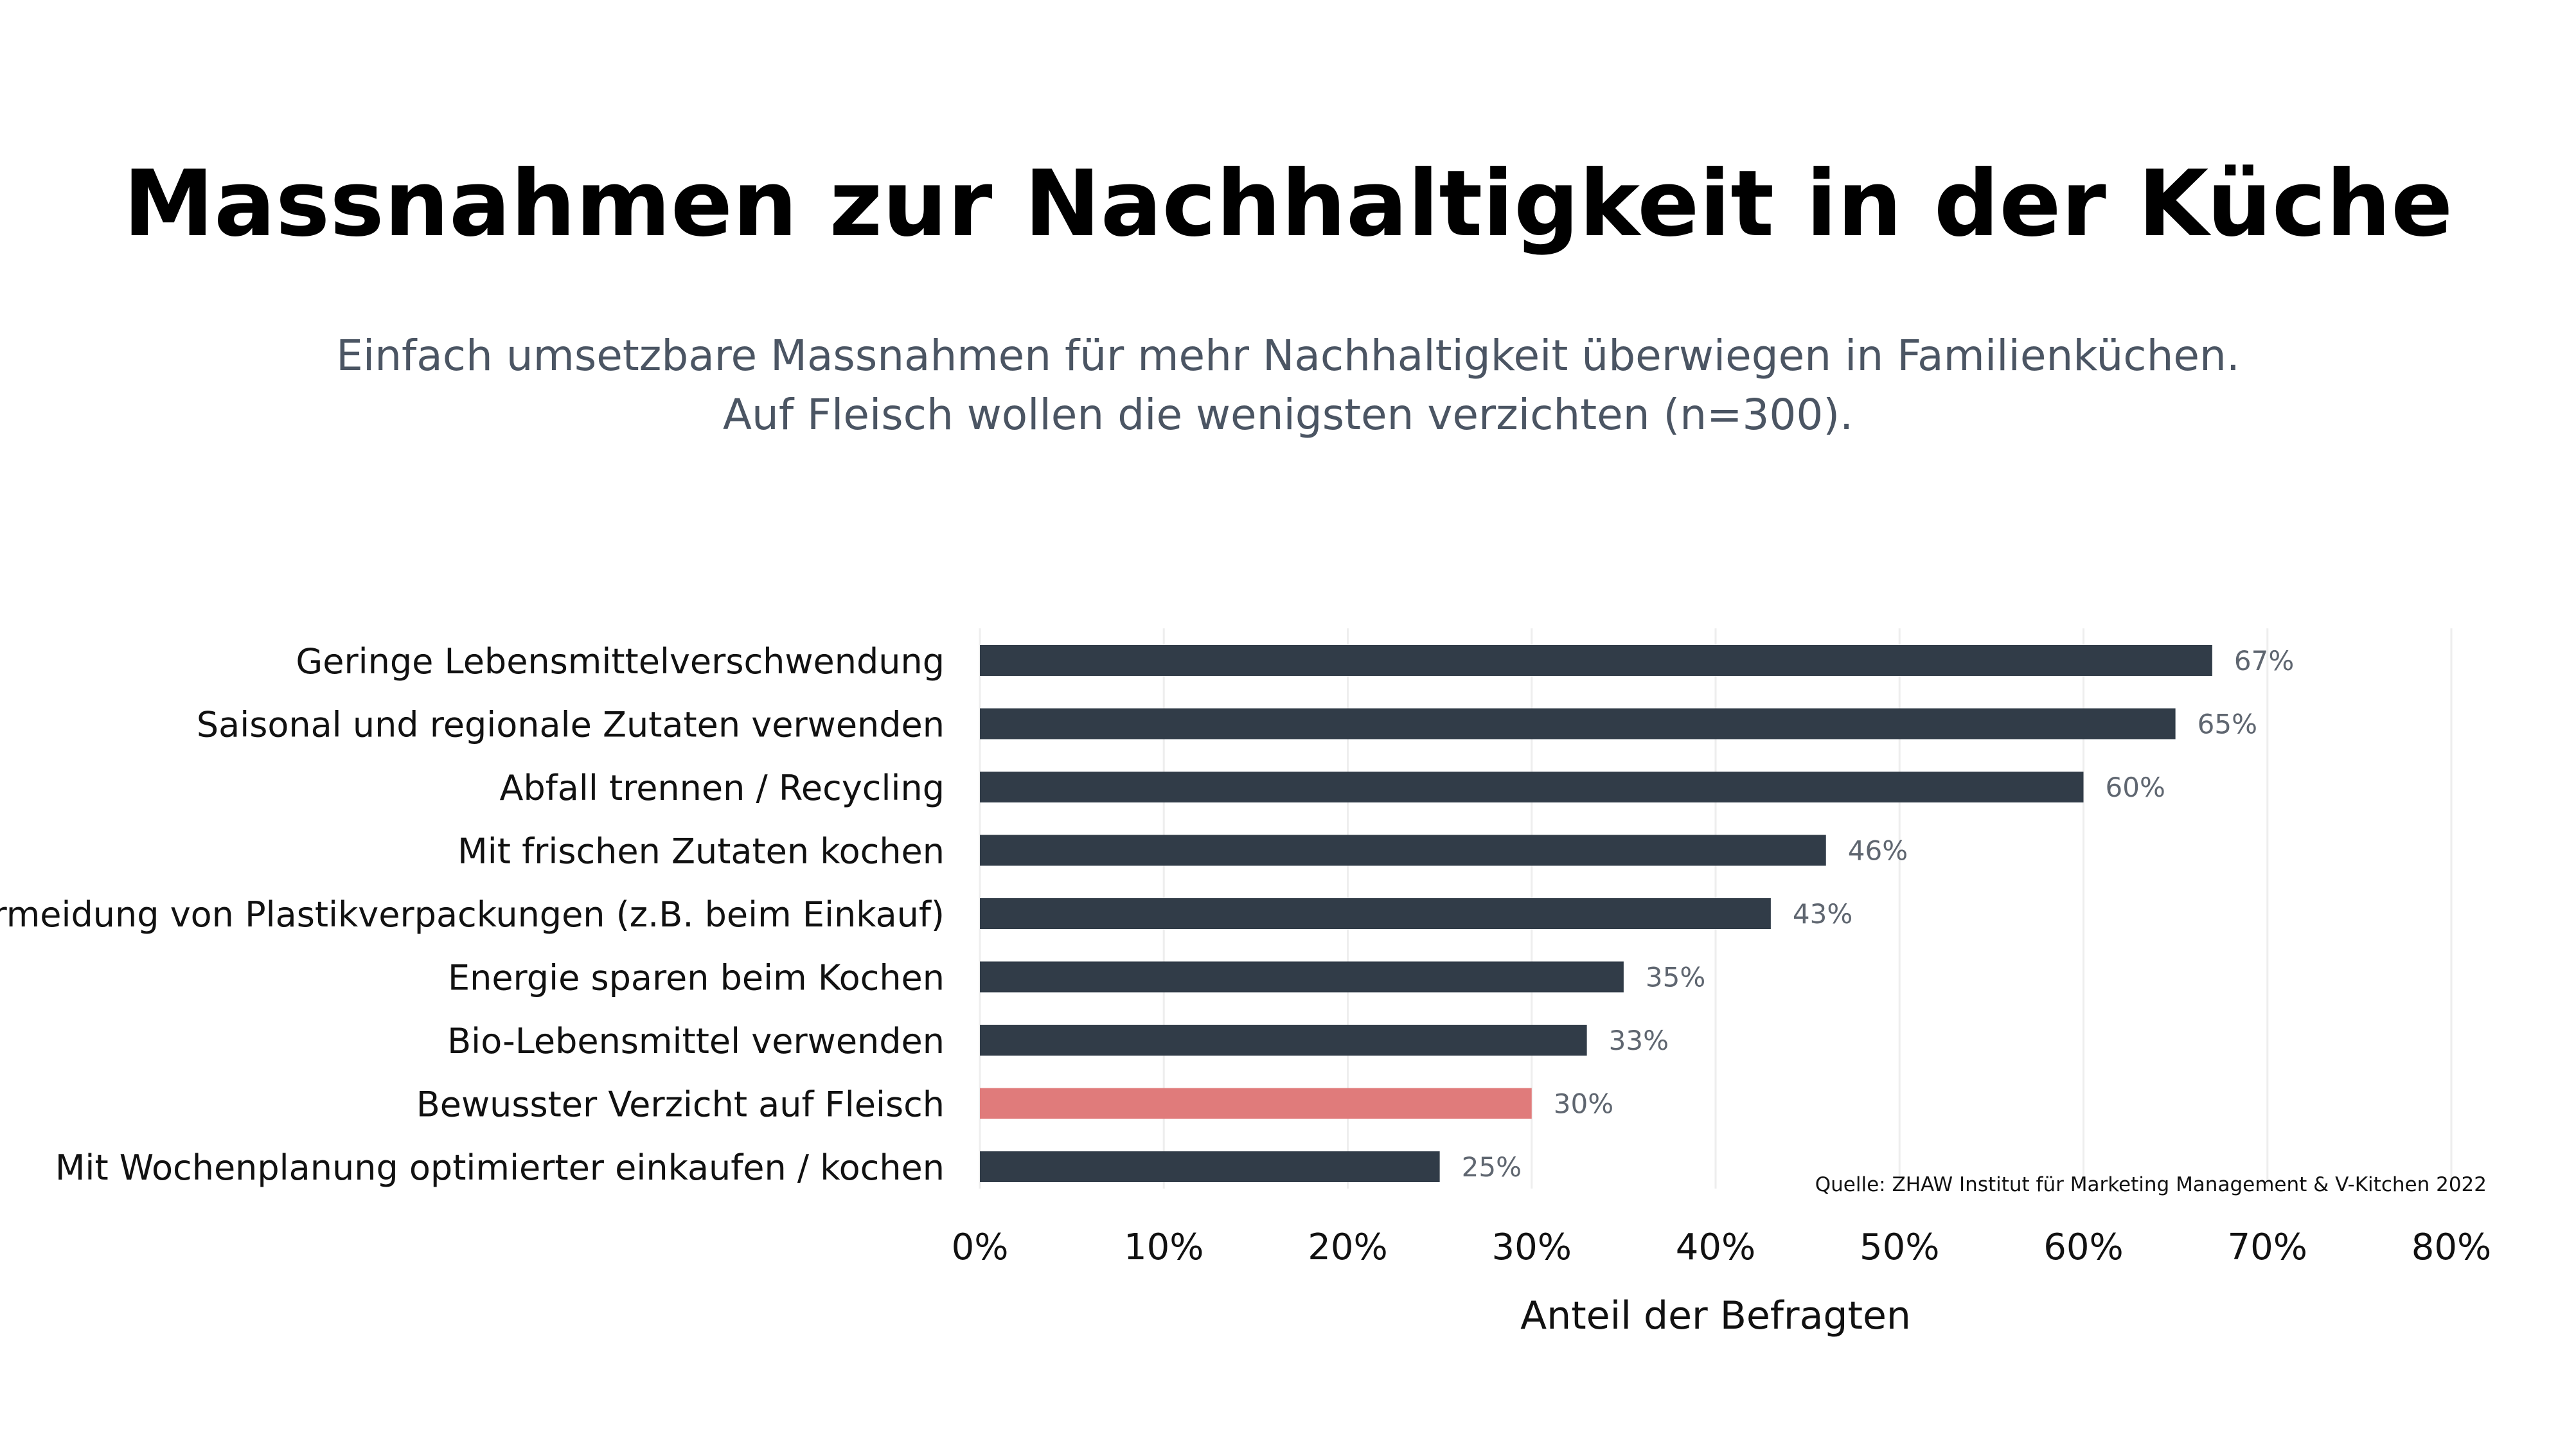  I want to click on x-tick-label: 30%, so click(1532, 1247).